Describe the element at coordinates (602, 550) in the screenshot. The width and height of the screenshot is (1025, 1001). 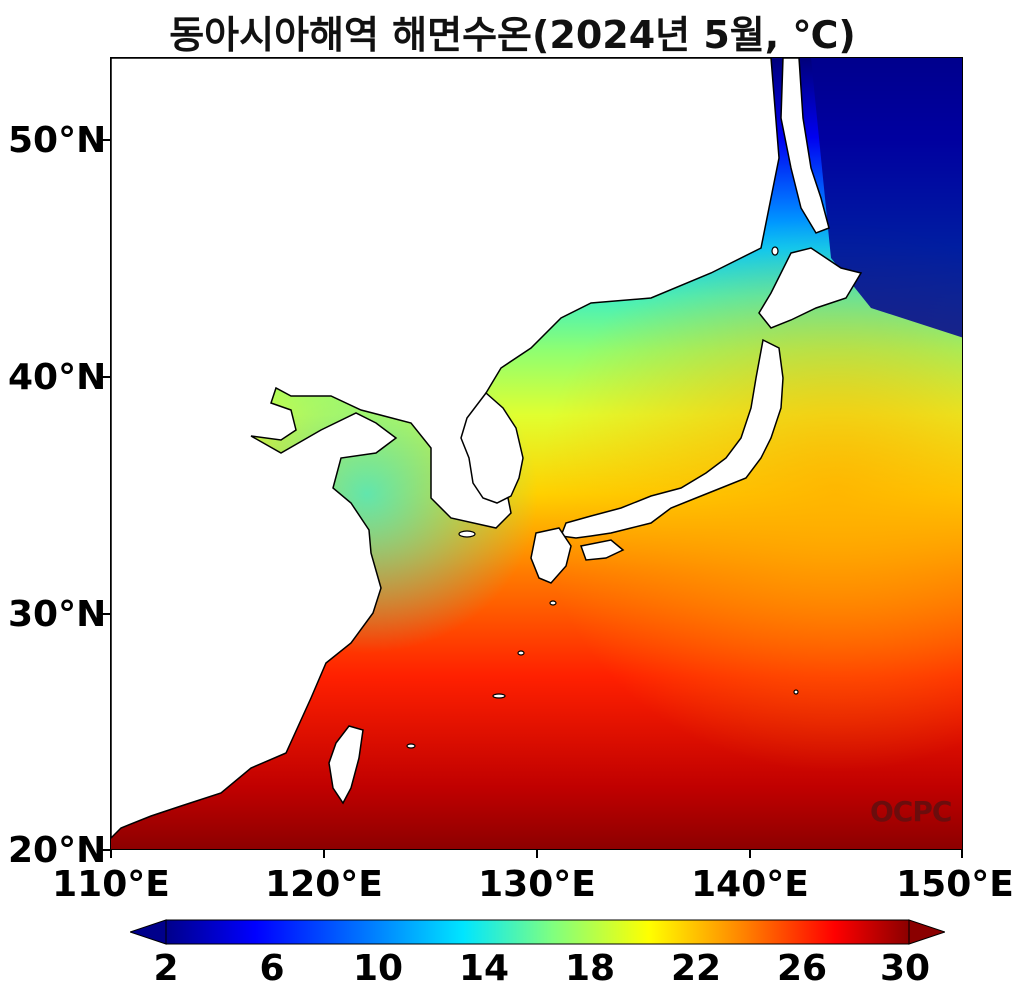
I see `shikoku-land` at that location.